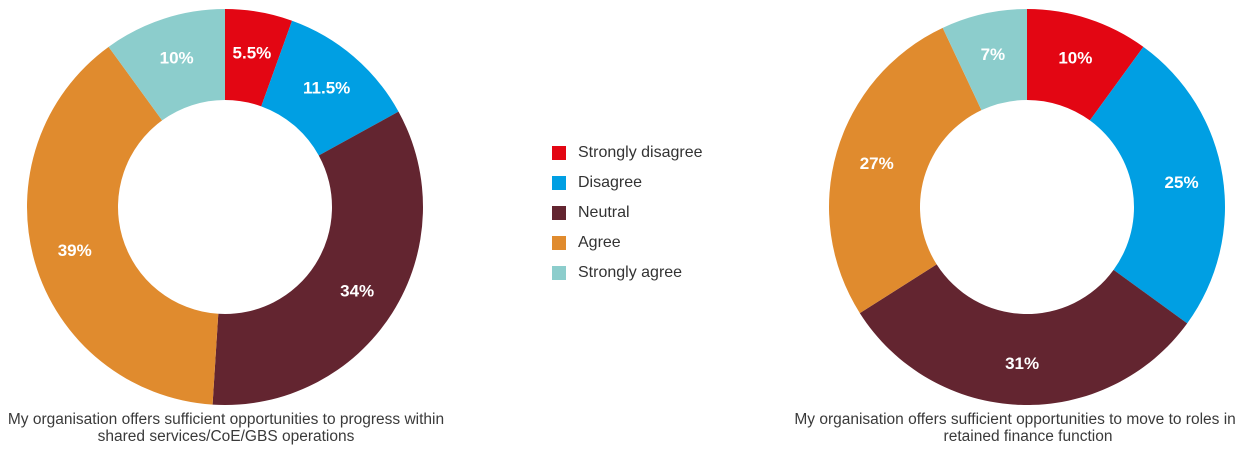  I want to click on legend-item-strongly-disagree: Strongly disagree, so click(627, 153).